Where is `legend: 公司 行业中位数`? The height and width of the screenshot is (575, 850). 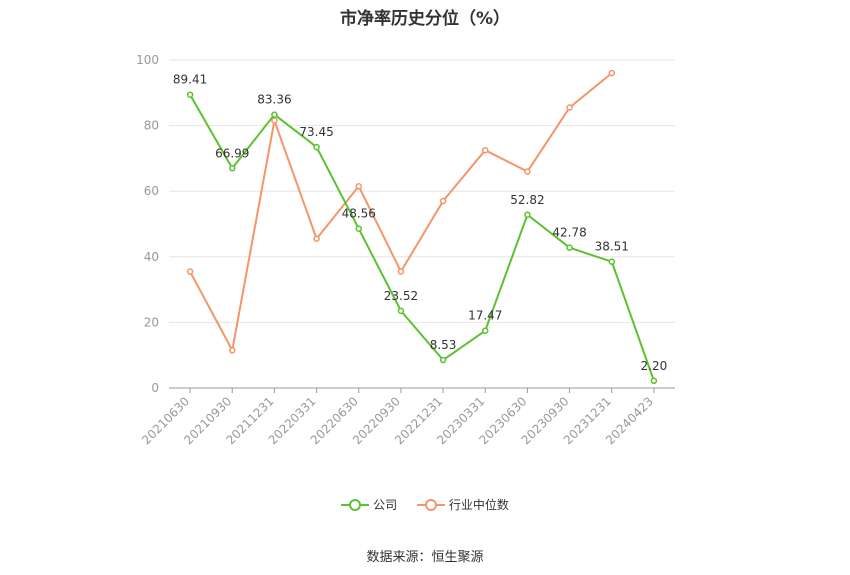
legend: 公司 行业中位数 is located at coordinates (425, 505).